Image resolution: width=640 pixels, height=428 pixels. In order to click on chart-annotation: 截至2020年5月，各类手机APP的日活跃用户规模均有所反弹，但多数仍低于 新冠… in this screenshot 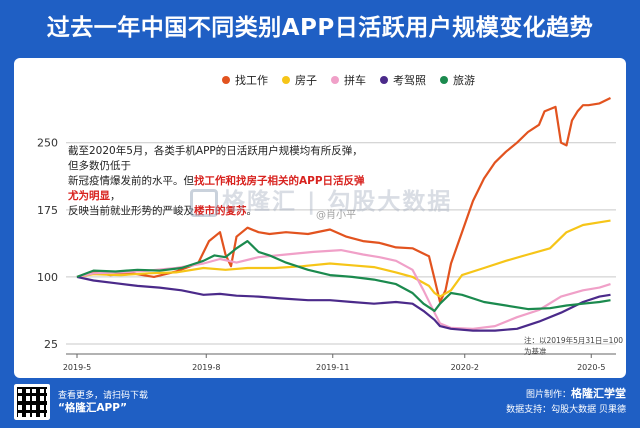, I will do `click(218, 181)`.